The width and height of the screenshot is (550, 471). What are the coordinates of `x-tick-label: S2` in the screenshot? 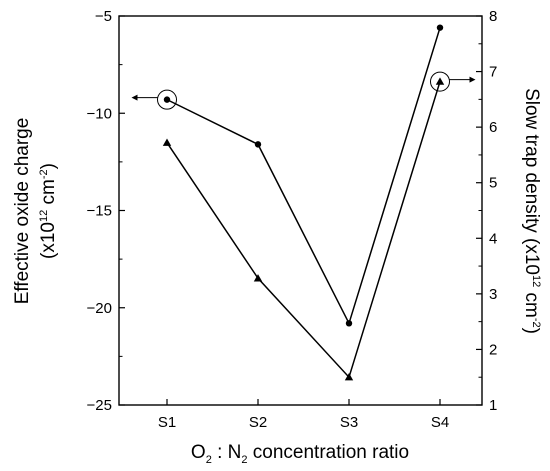 It's located at (258, 422).